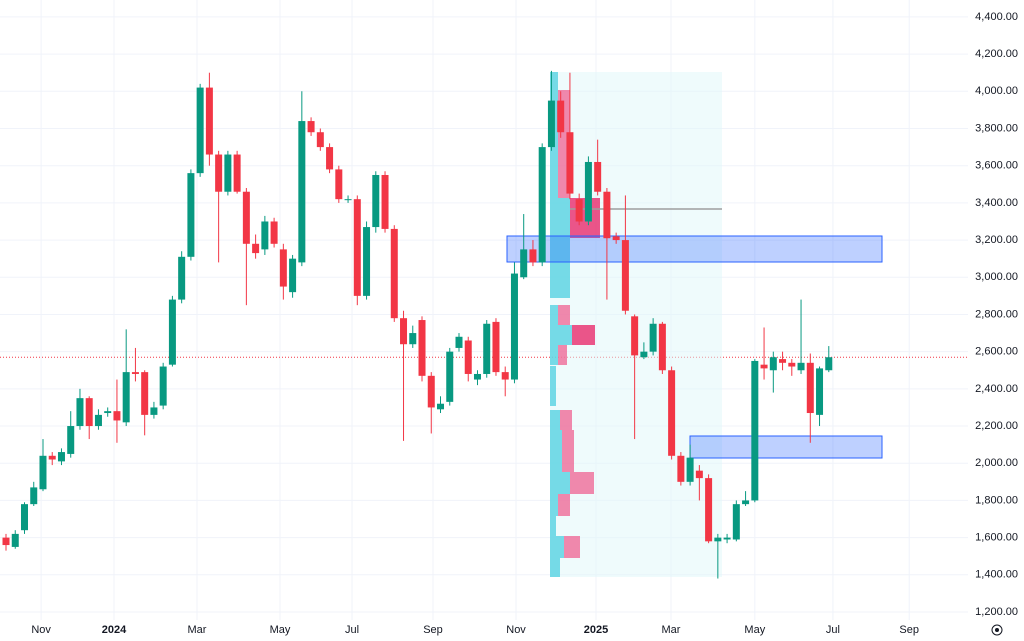  Describe the element at coordinates (996, 575) in the screenshot. I see `y-tick-label: 1,400.00` at that location.